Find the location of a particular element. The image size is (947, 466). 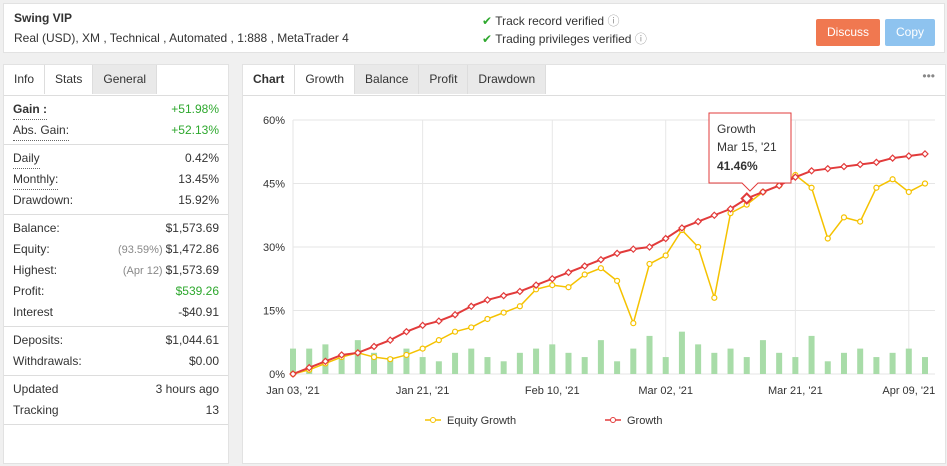

stats-value-wrap: 0.42% is located at coordinates (202, 158).